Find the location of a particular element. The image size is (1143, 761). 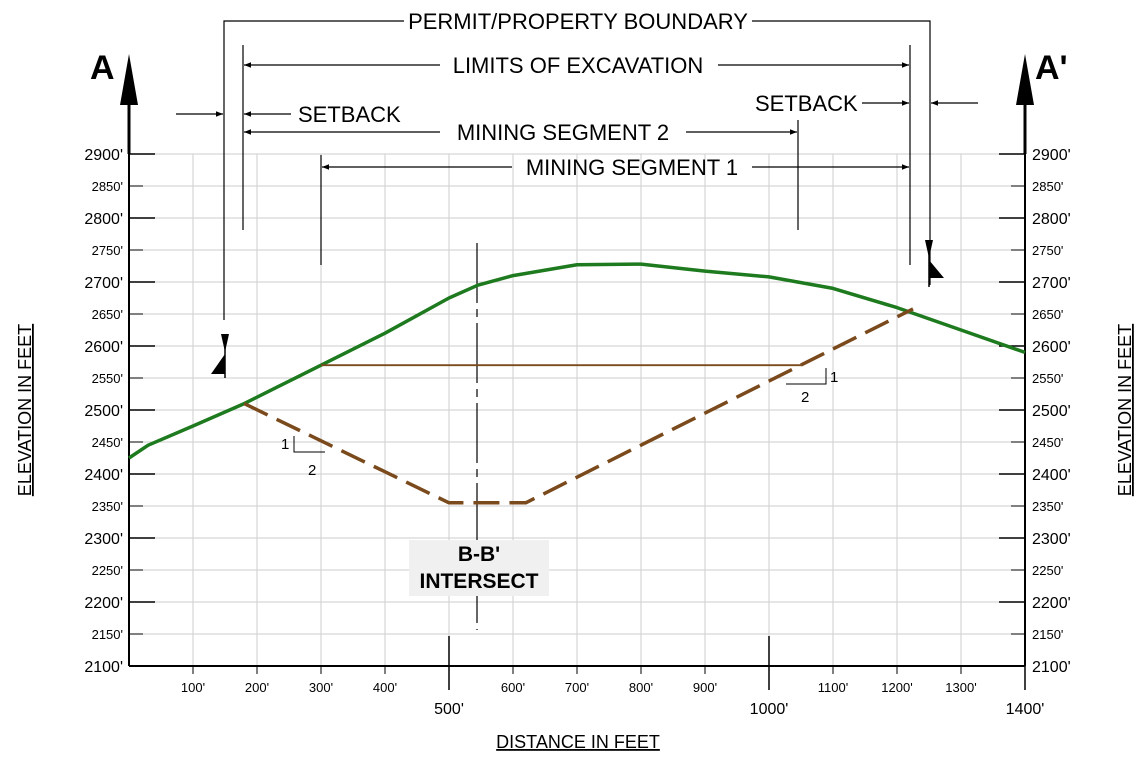

y-tick-label-left: 2900' is located at coordinates (103, 155).